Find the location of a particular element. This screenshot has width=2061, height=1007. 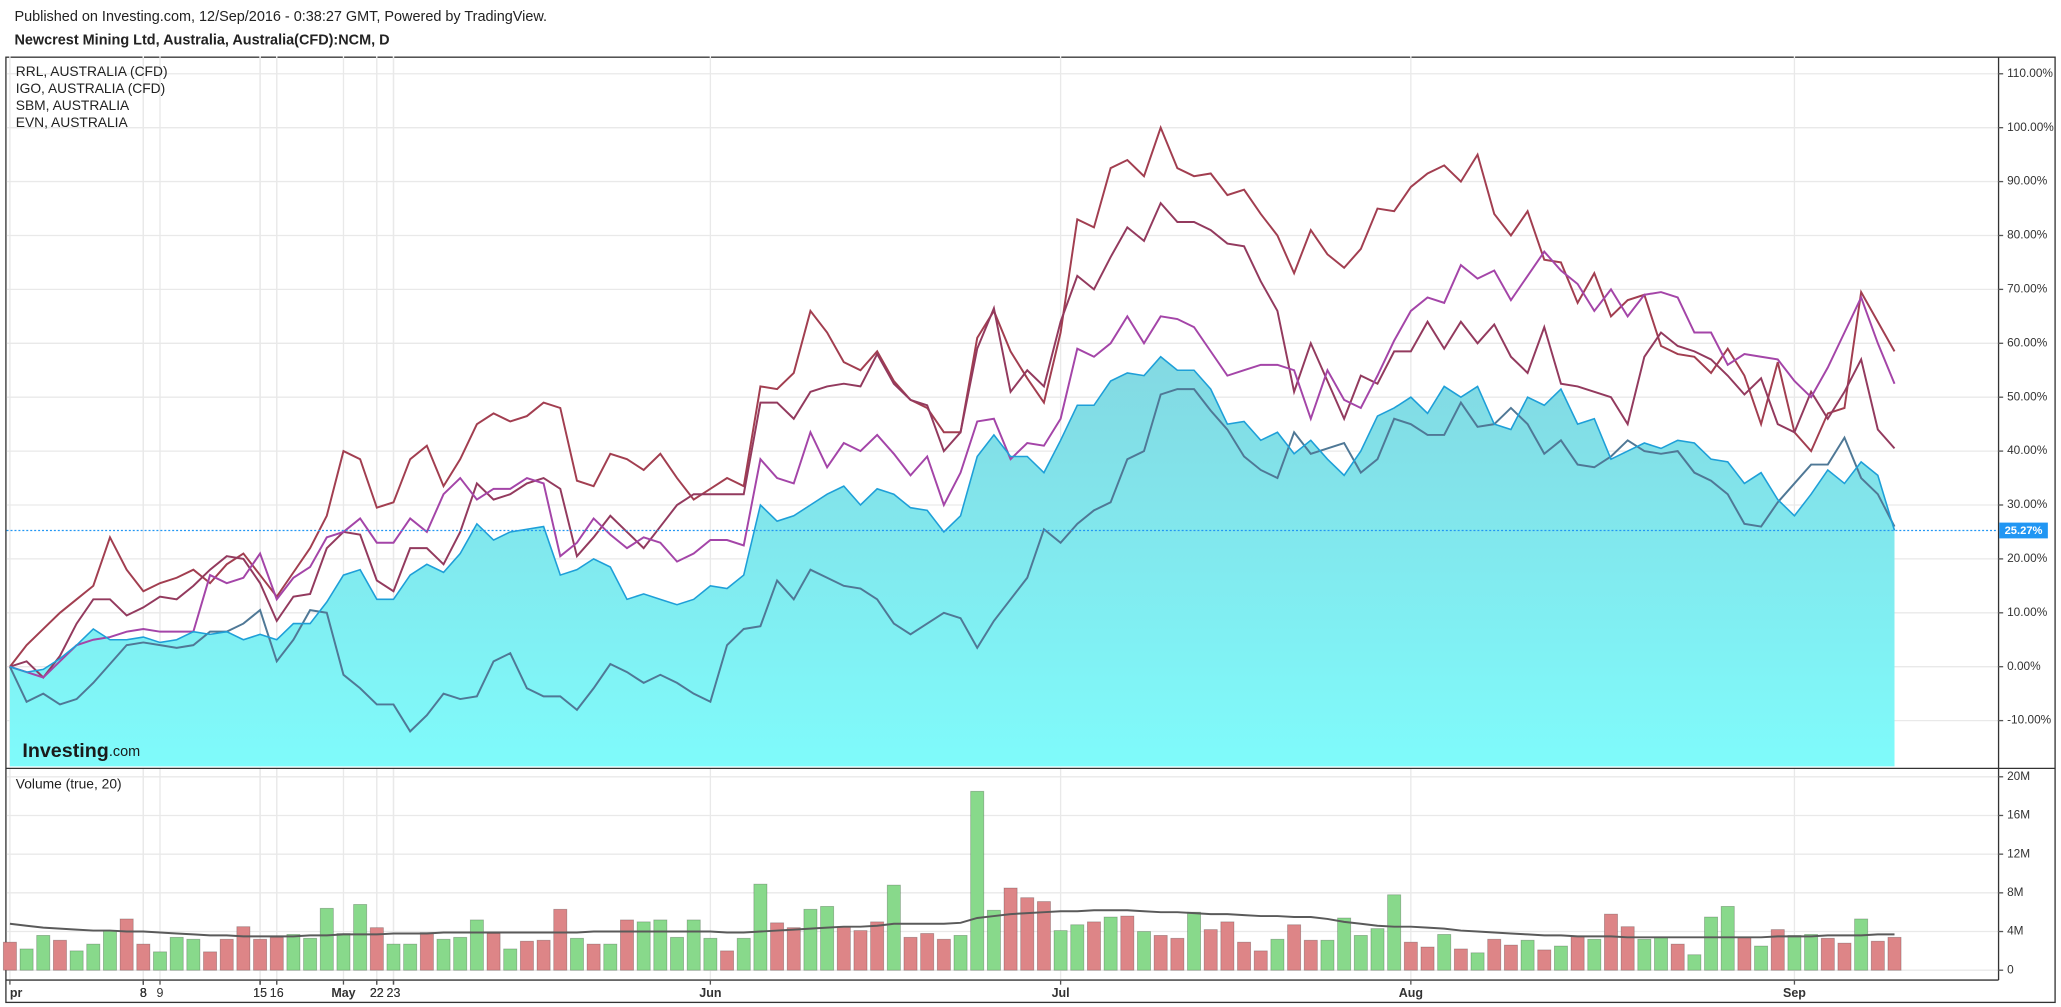

y-tick-label: 40.00% is located at coordinates (2027, 450).